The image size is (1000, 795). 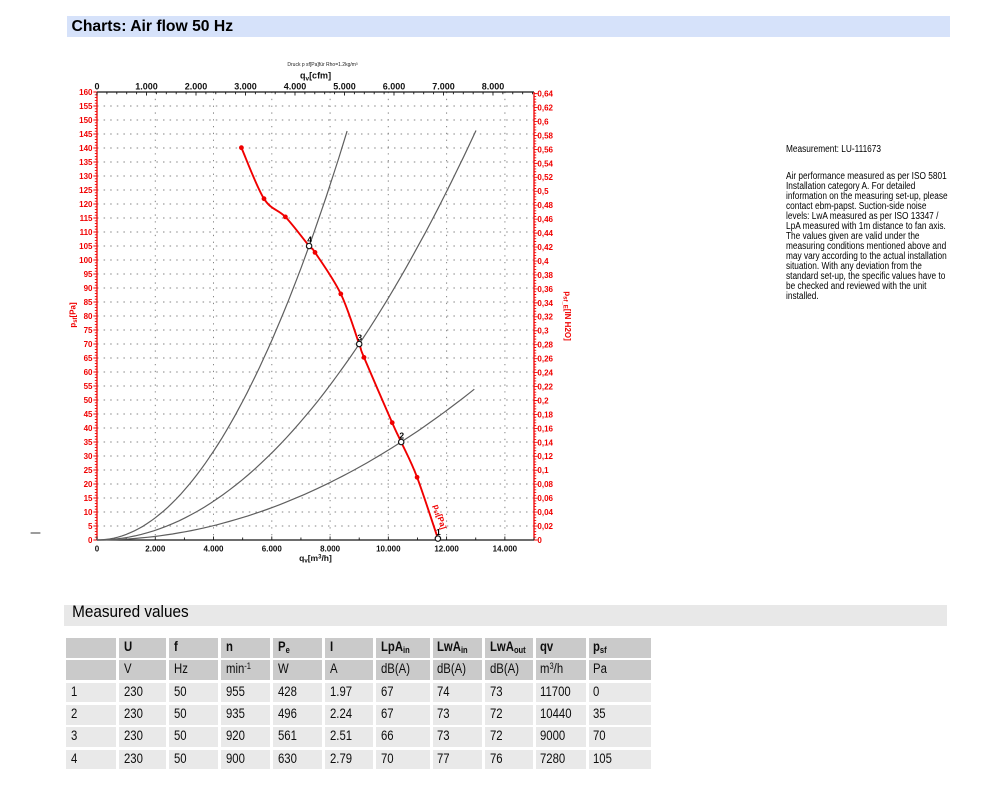 What do you see at coordinates (545, 387) in the screenshot?
I see `svg-text: 0,22` at bounding box center [545, 387].